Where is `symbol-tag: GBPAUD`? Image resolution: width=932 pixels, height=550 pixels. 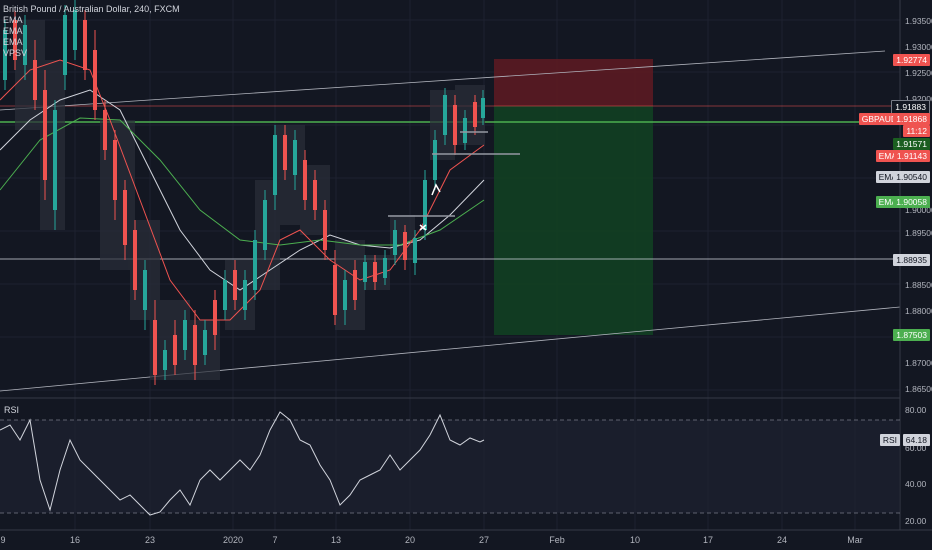
symbol-tag: GBPAUD is located at coordinates (879, 119).